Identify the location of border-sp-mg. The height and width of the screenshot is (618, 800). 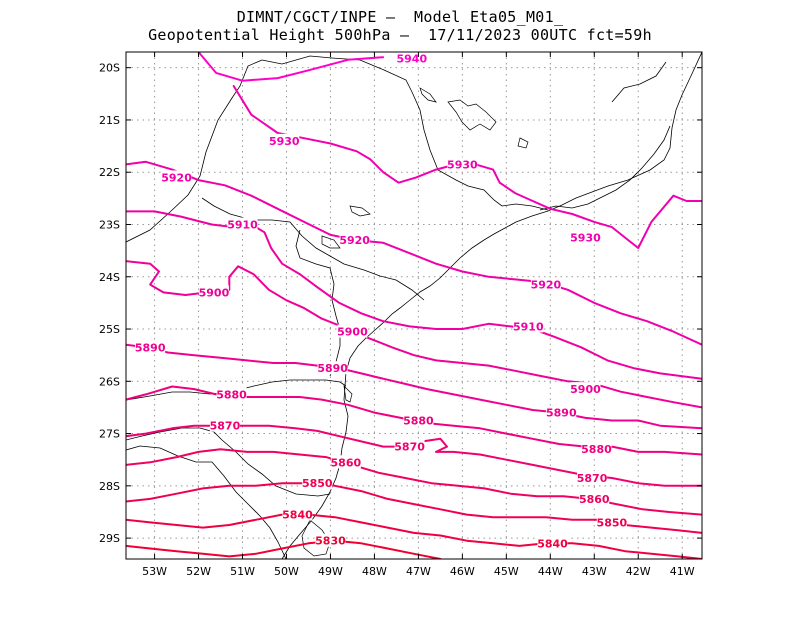
(405, 133).